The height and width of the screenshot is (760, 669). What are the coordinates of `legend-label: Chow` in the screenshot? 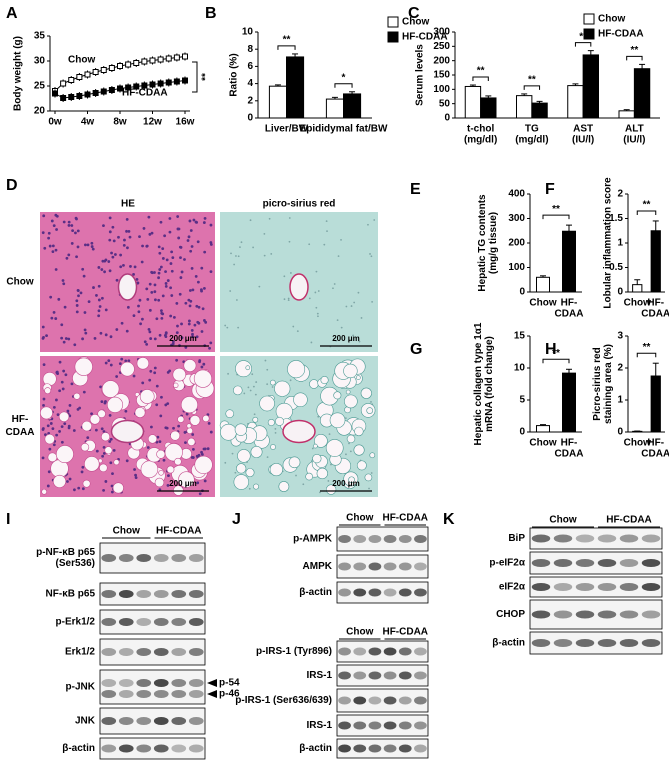 It's located at (611, 19).